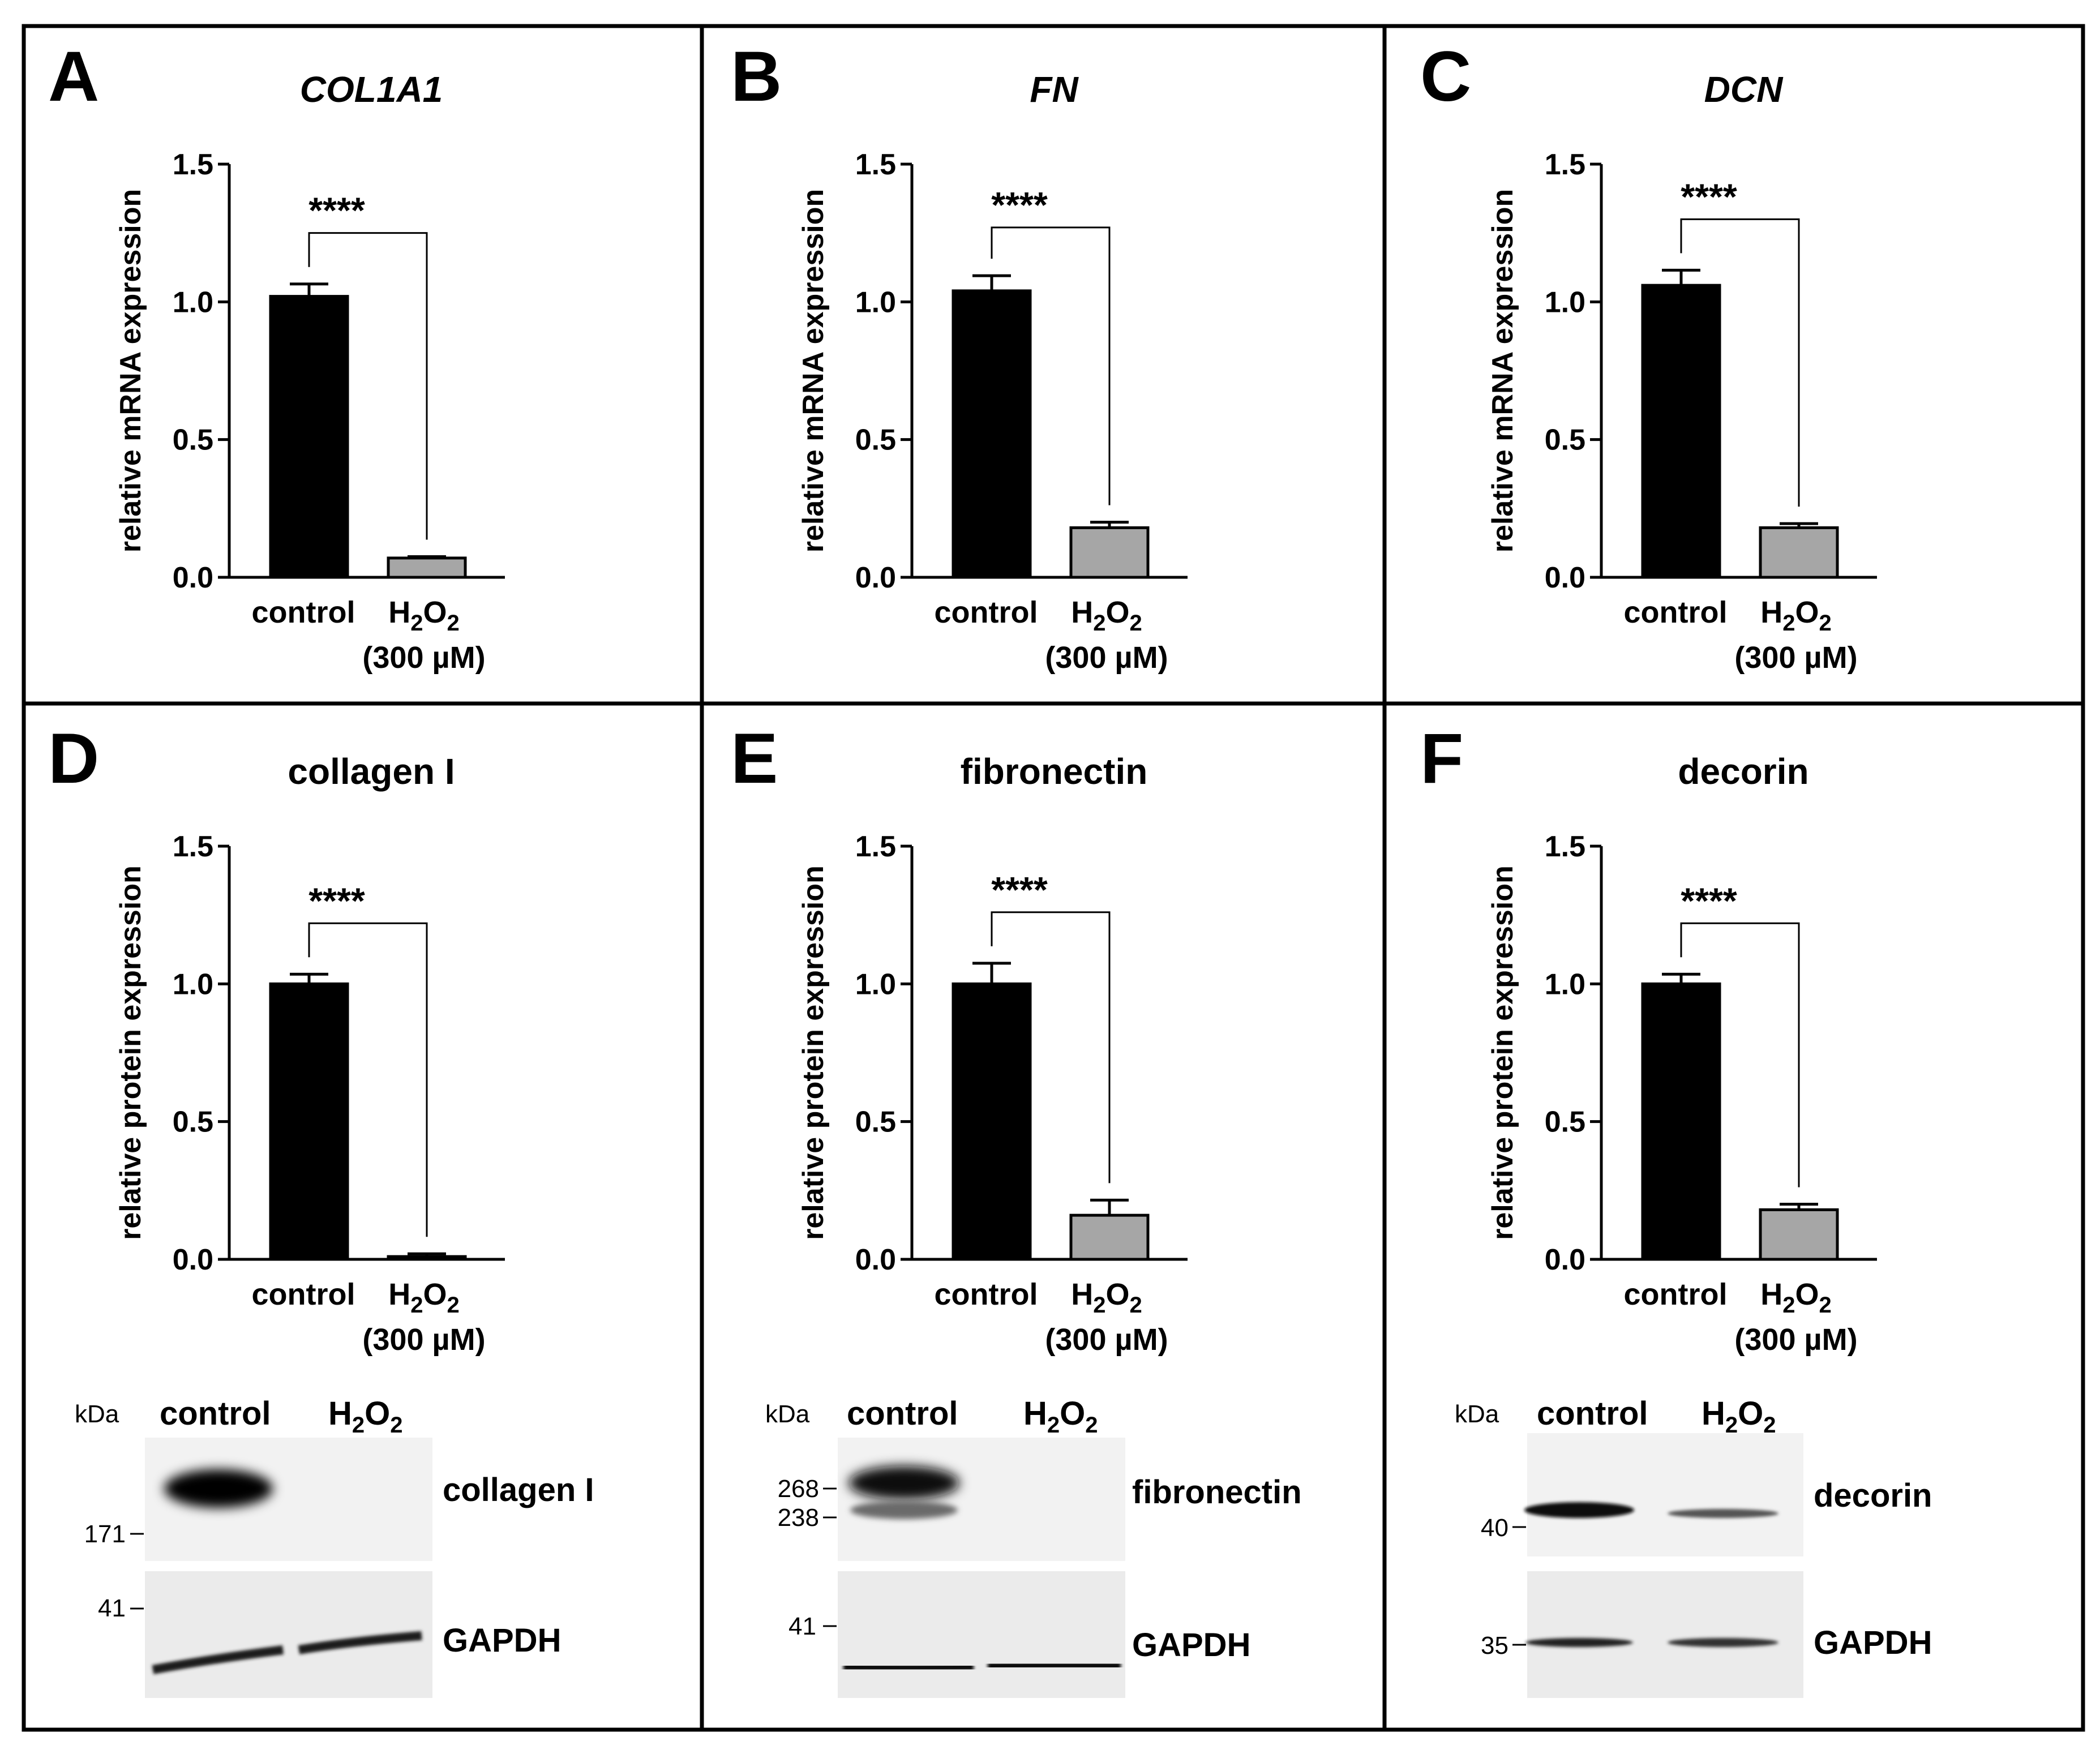 The image size is (2100, 1754). What do you see at coordinates (334, 1546) in the screenshot?
I see `western-blot-d: kDa control H2O2 171 collagen I 41 GAPDH` at bounding box center [334, 1546].